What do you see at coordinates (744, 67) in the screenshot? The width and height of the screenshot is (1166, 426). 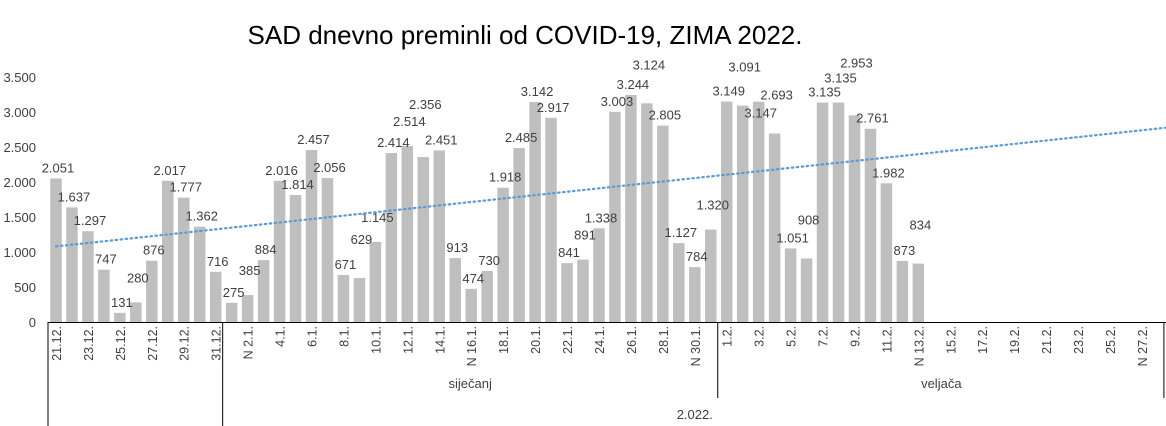 I see `data-label: 3.091` at bounding box center [744, 67].